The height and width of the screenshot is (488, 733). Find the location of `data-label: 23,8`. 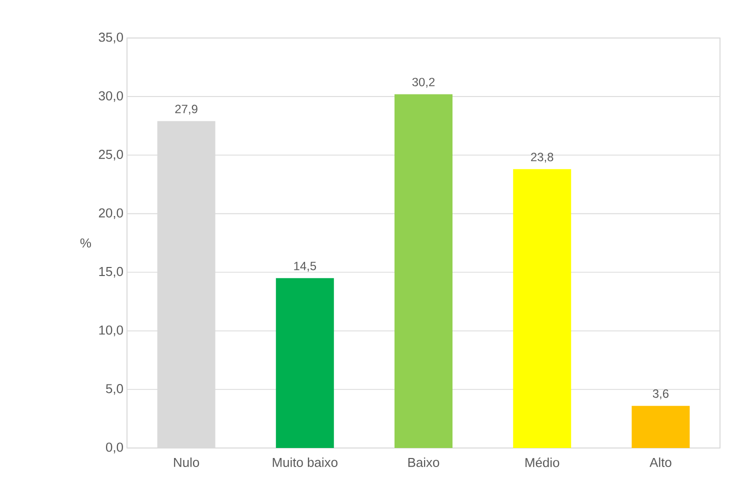

data-label: 23,8 is located at coordinates (542, 157).